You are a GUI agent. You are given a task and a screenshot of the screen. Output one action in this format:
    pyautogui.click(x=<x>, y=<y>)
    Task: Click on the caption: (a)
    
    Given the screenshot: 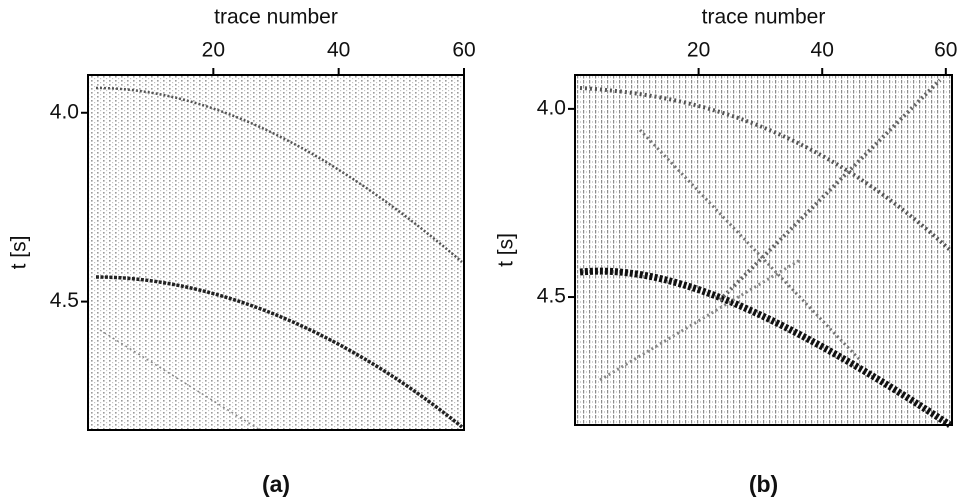 What is the action you would take?
    pyautogui.click(x=276, y=484)
    